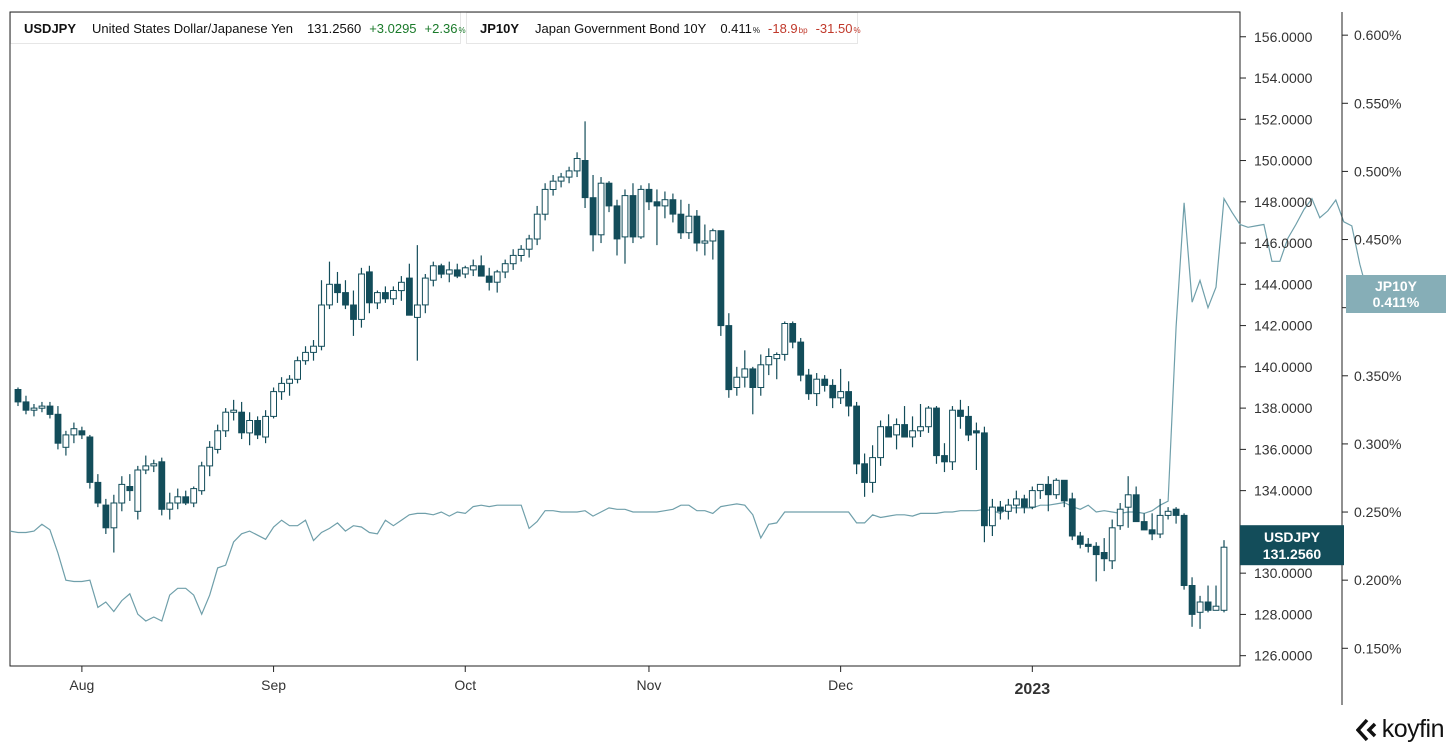 This screenshot has width=1456, height=752. What do you see at coordinates (1033, 689) in the screenshot?
I see `time-axis-label: 2023` at bounding box center [1033, 689].